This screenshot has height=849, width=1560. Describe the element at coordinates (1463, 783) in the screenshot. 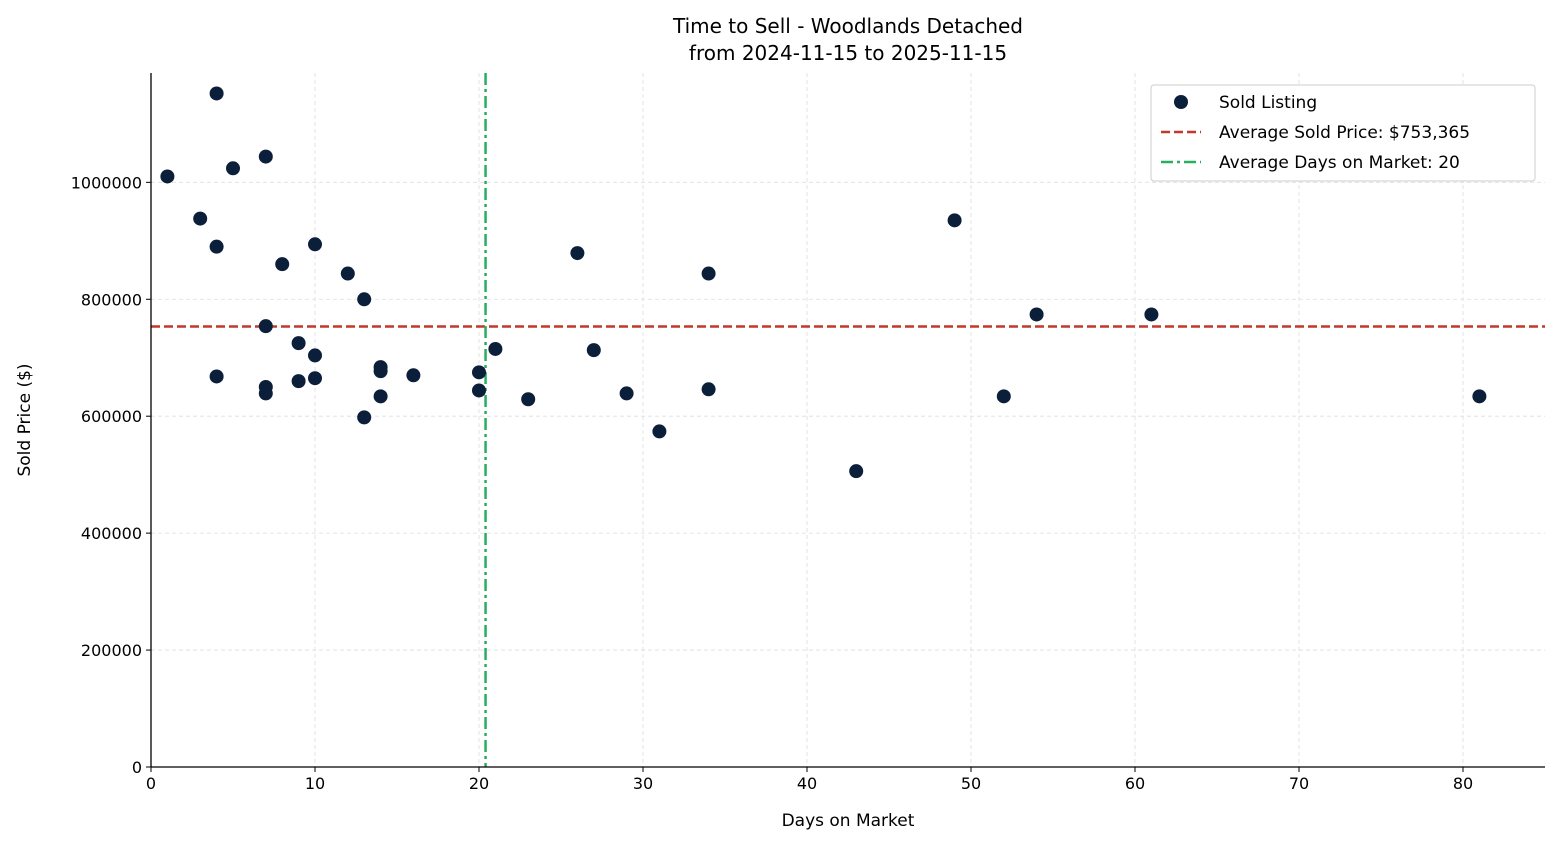

I see `x-tick-label: 80` at that location.